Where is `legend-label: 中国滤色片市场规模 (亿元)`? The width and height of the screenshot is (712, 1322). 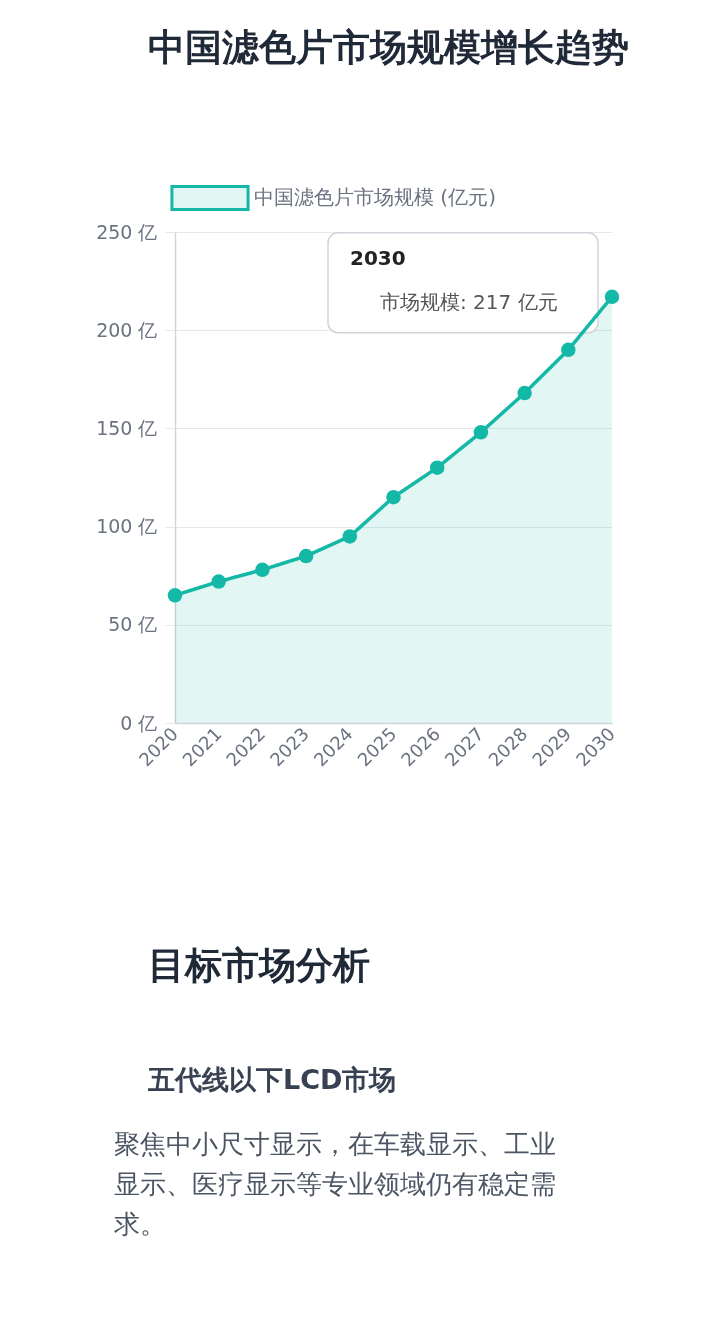 legend-label: 中国滤色片市场规模 (亿元) is located at coordinates (375, 197).